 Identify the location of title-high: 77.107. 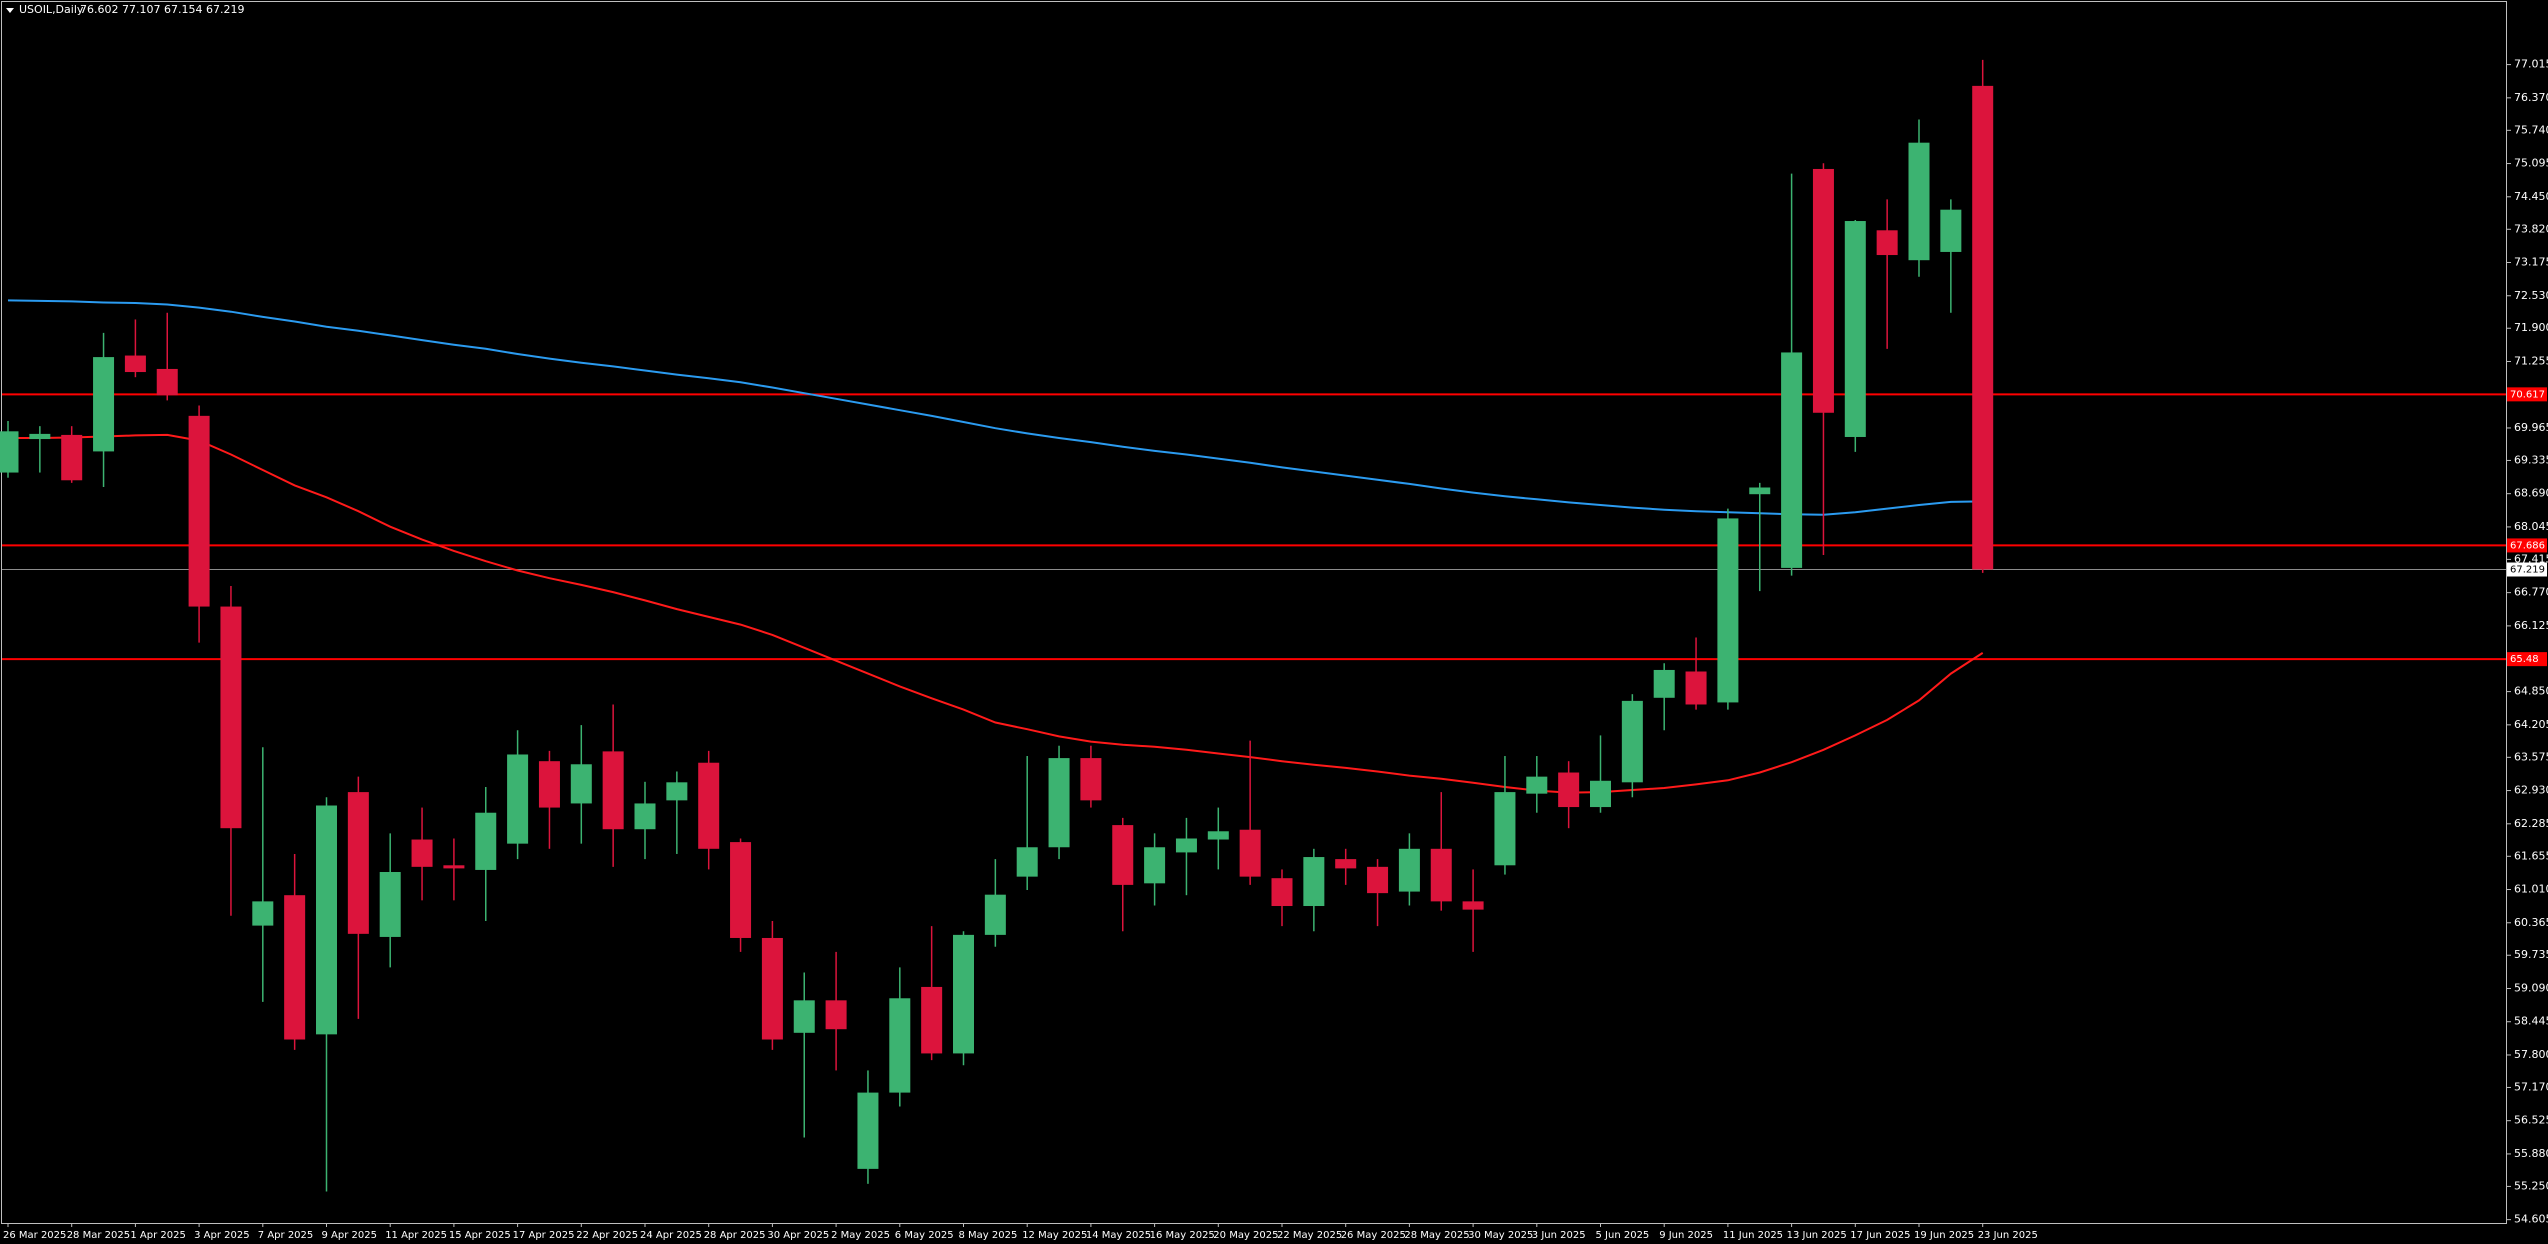
(141, 9).